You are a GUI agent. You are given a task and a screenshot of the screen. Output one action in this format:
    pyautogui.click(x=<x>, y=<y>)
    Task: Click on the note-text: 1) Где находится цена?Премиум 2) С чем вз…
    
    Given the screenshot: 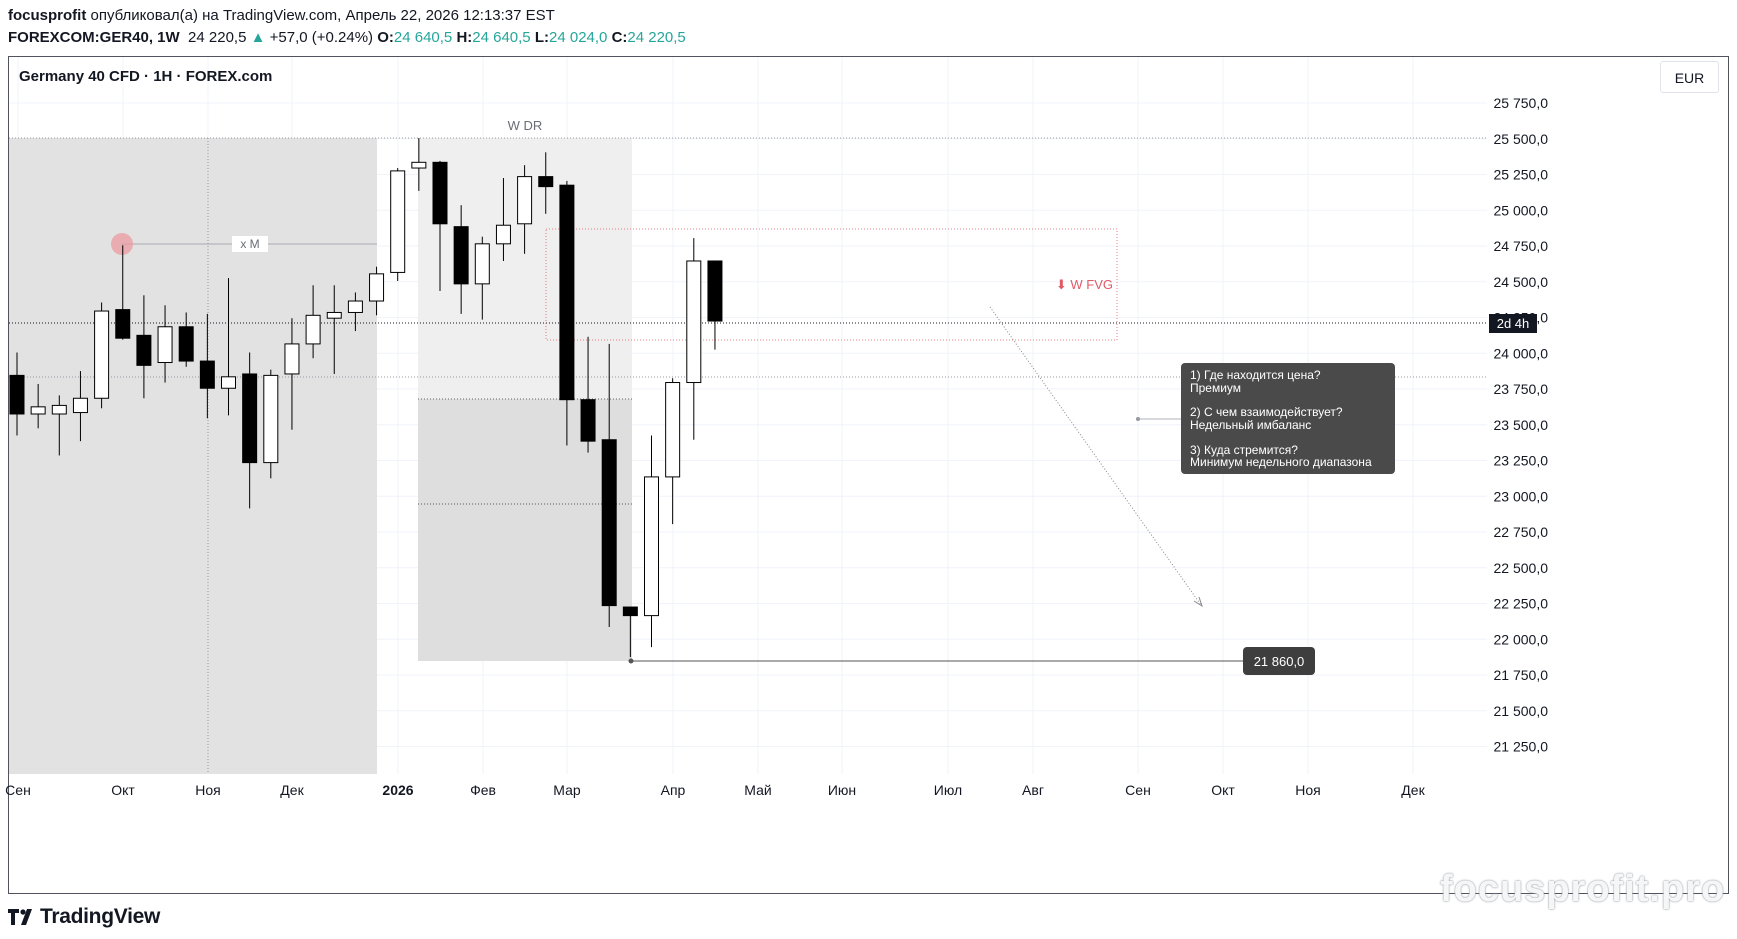 What is the action you would take?
    pyautogui.click(x=1281, y=418)
    